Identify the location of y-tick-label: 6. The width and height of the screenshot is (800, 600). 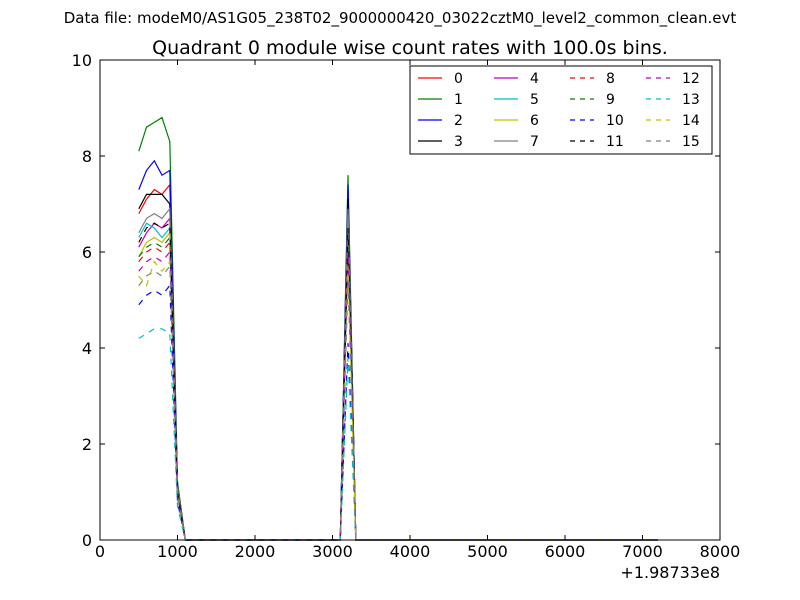
(87, 252).